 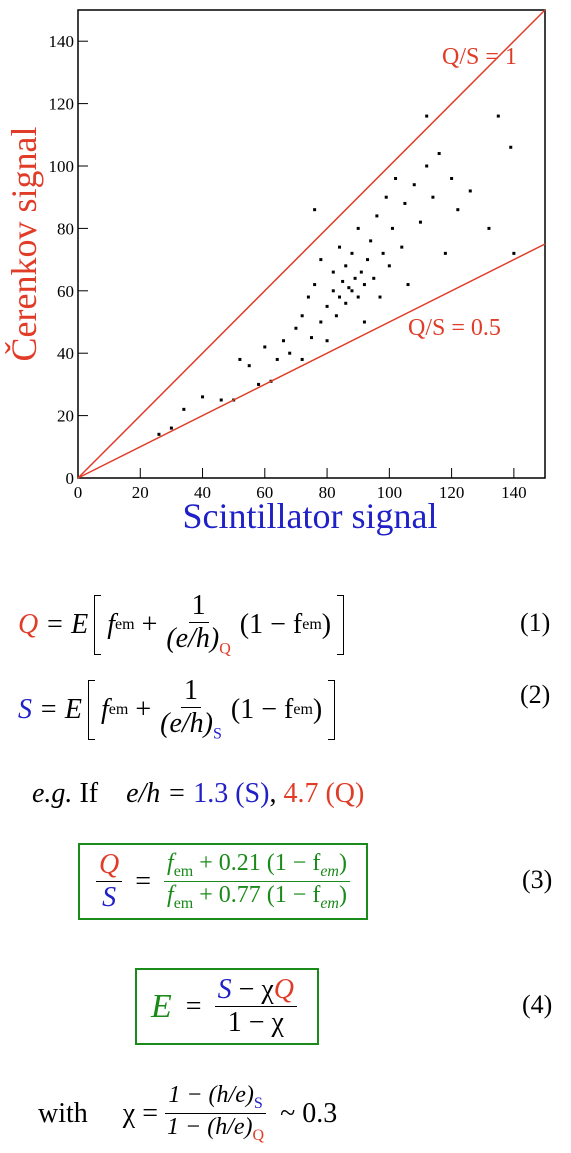 I want to click on text: = E, so click(x=67, y=624).